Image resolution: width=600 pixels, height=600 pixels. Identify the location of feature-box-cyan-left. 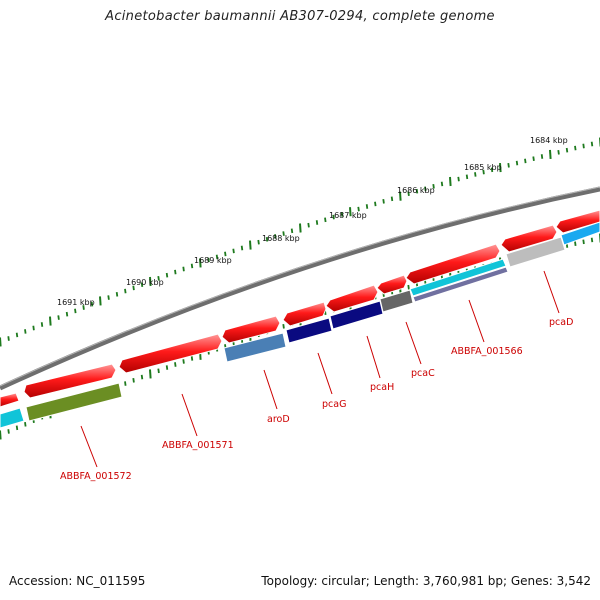
(12, 418).